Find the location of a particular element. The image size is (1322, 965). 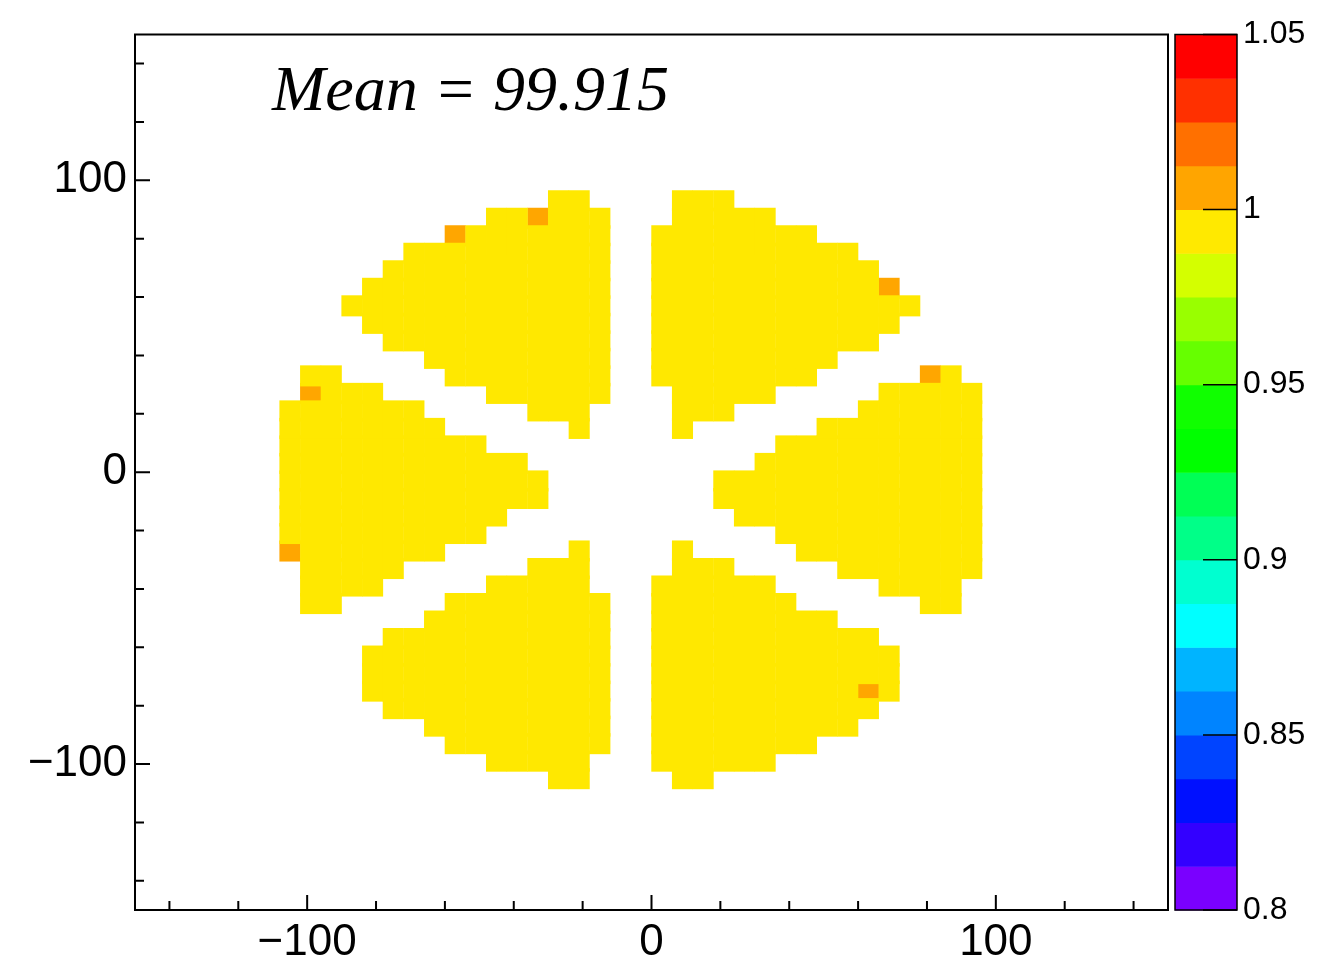

y-tick-label: −100 is located at coordinates (77, 761).